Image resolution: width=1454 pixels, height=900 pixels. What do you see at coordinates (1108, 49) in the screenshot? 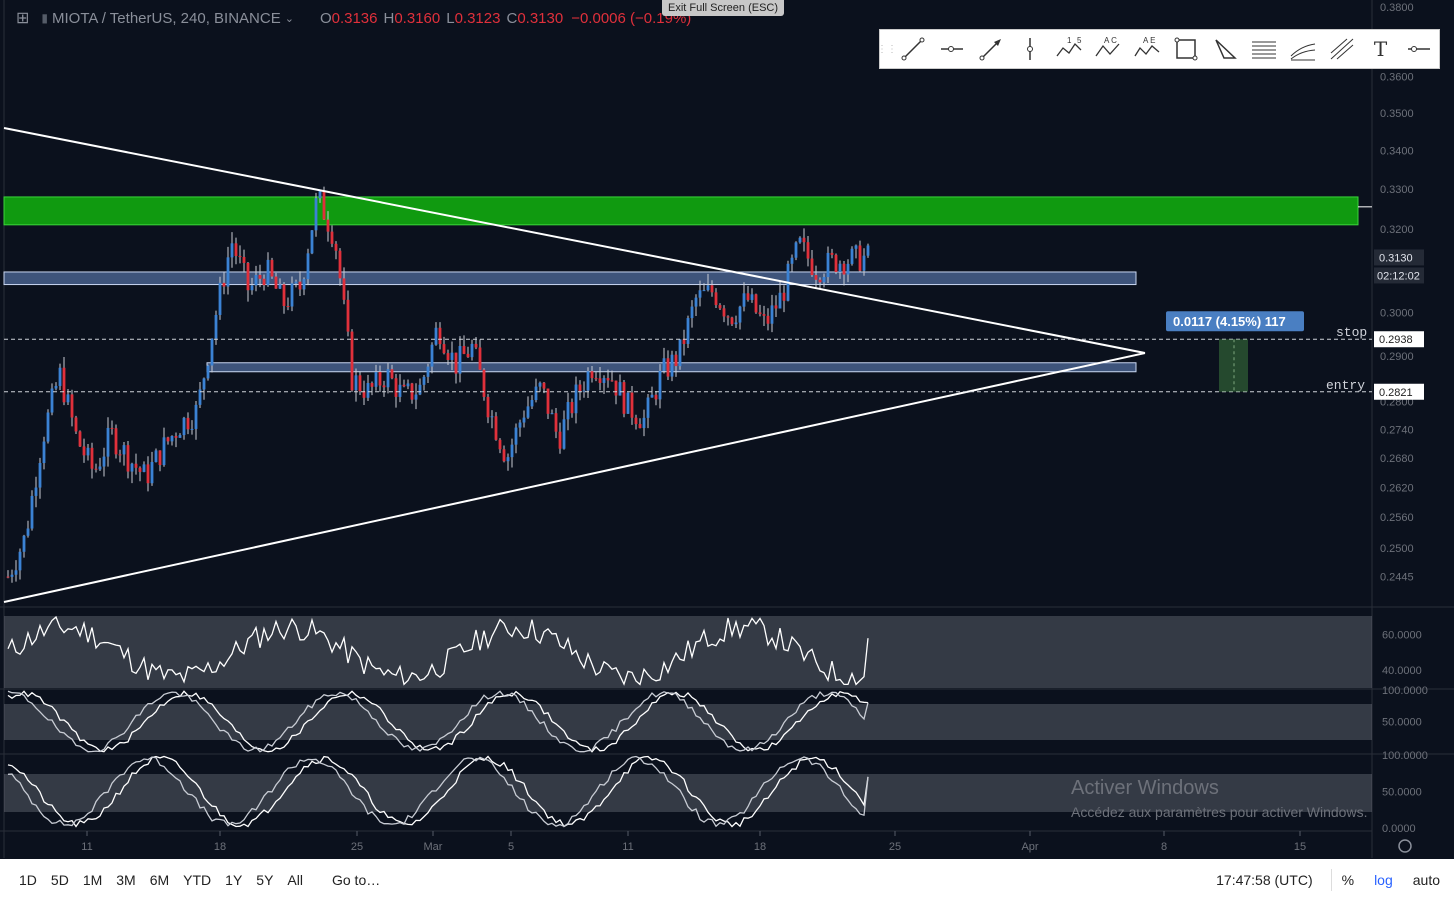
I see `abcd-pattern-icon: A C` at bounding box center [1108, 49].